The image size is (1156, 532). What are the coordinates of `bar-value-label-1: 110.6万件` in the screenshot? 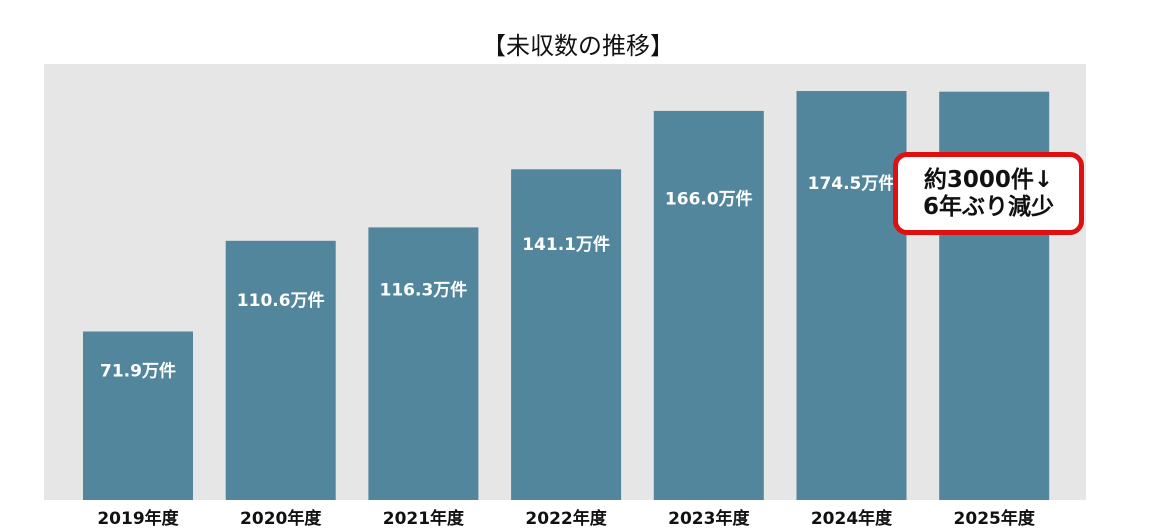 It's located at (281, 300).